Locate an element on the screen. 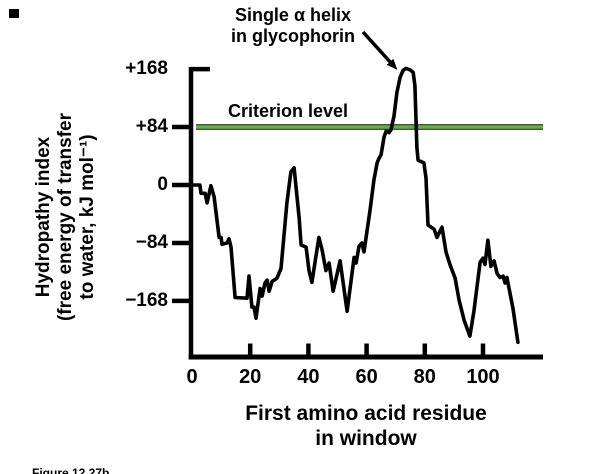 The image size is (610, 474). y-axis-title-line-1: Hydropathy index is located at coordinates (43, 217).